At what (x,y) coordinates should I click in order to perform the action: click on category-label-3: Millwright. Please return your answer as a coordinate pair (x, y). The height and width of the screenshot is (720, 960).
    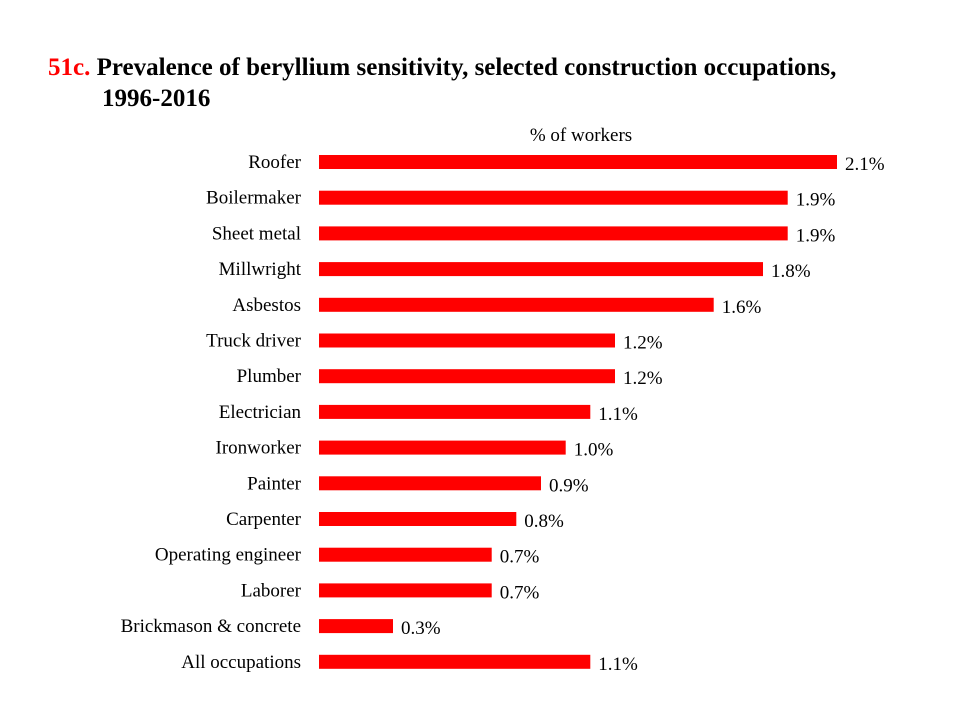
    Looking at the image, I should click on (260, 269).